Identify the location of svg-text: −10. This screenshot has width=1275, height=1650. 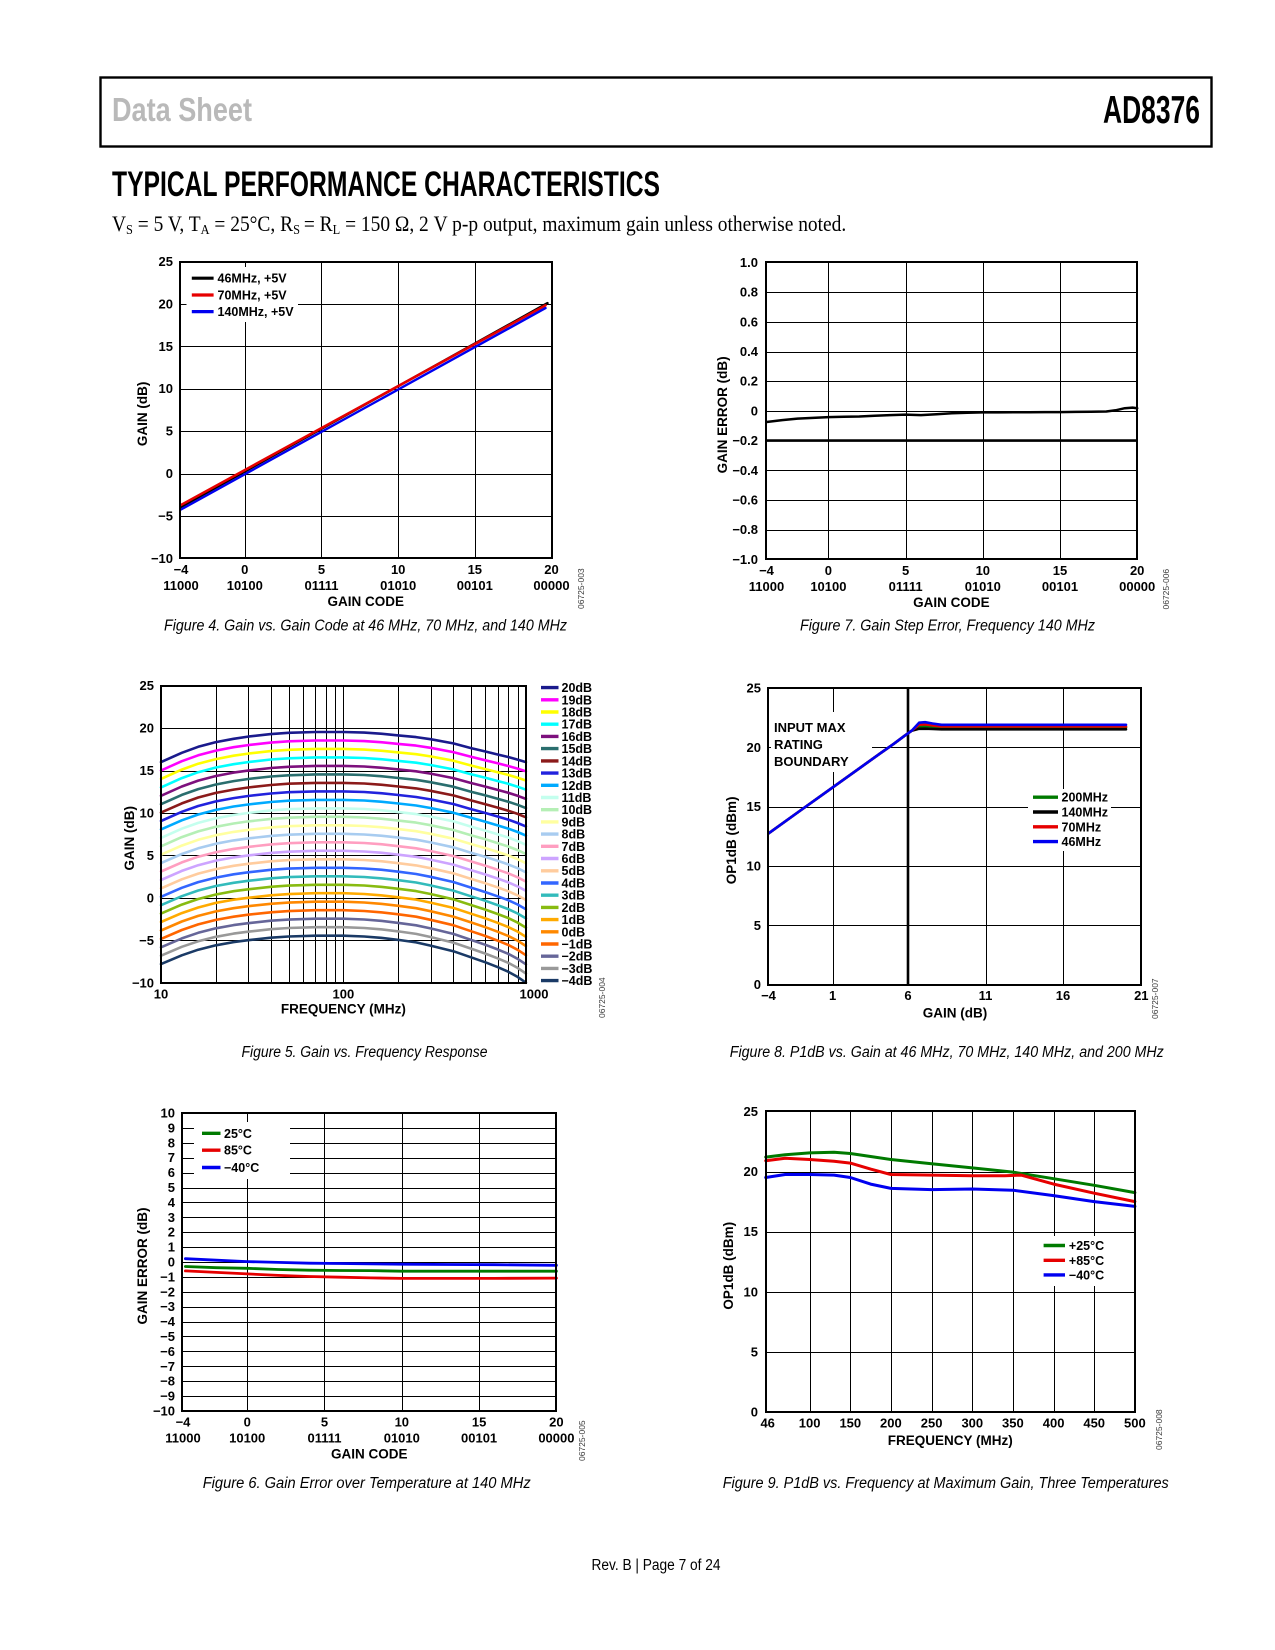
(164, 1411).